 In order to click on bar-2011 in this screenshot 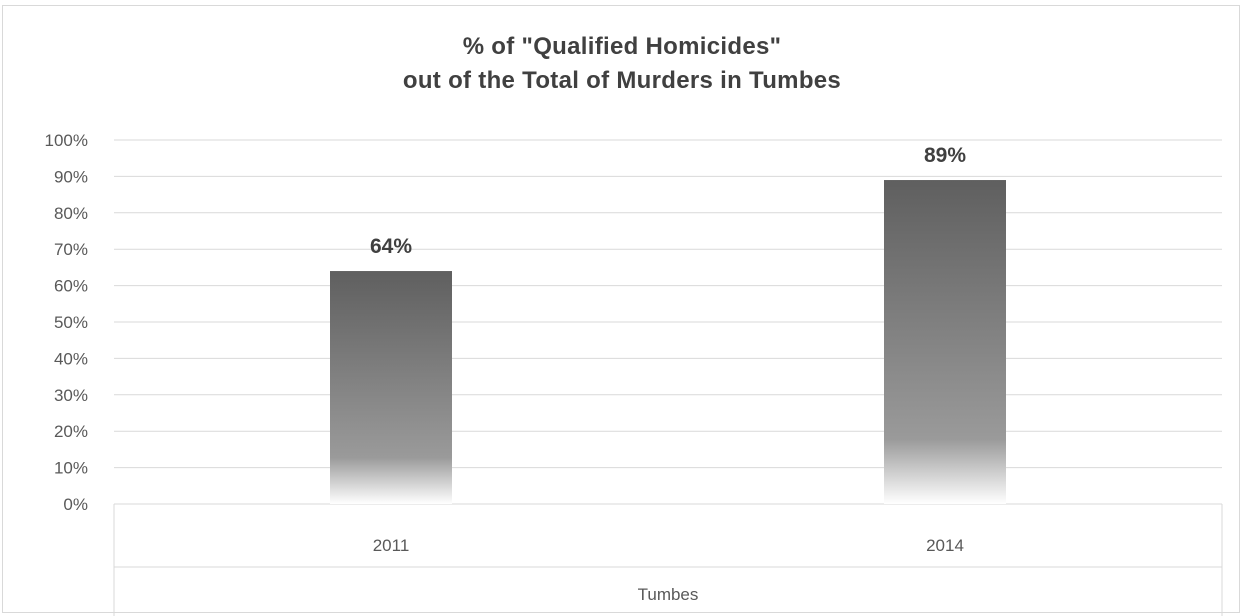, I will do `click(391, 387)`.